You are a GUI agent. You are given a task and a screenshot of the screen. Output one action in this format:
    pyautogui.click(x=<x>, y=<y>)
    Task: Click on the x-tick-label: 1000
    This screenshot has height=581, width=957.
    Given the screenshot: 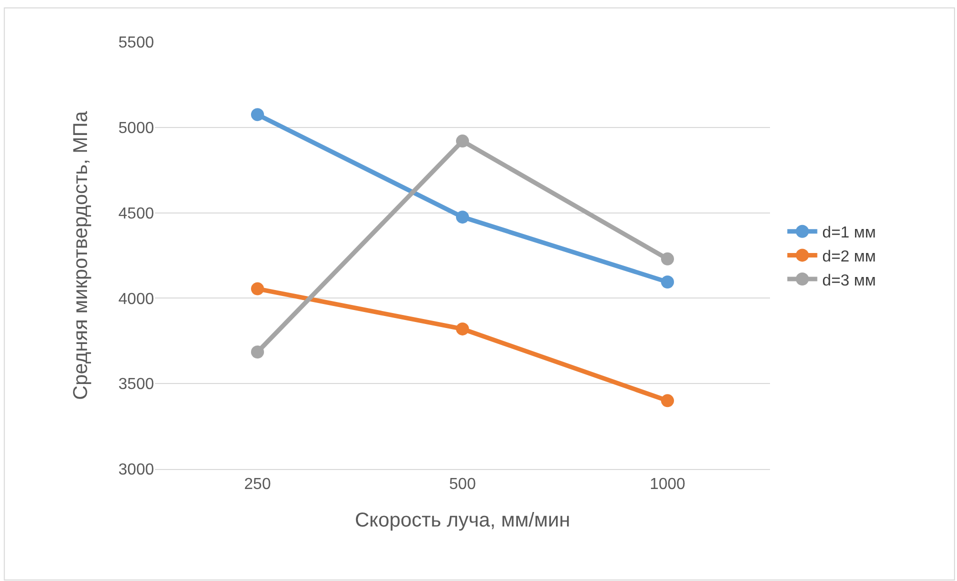 What is the action you would take?
    pyautogui.click(x=668, y=485)
    